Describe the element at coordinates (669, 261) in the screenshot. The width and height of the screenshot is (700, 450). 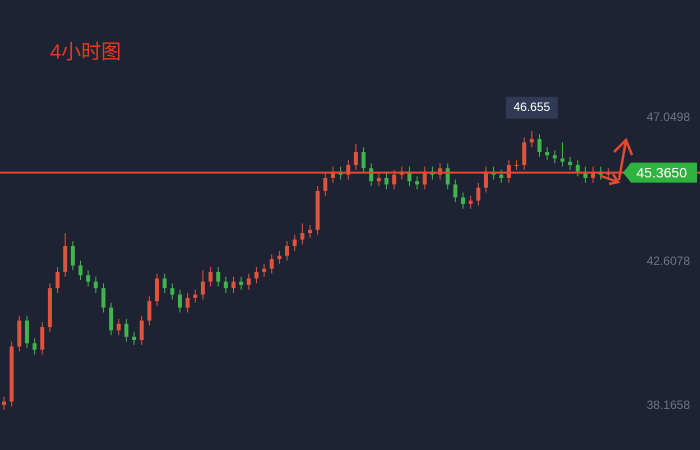
I see `y-tick-label: 42.6078` at that location.